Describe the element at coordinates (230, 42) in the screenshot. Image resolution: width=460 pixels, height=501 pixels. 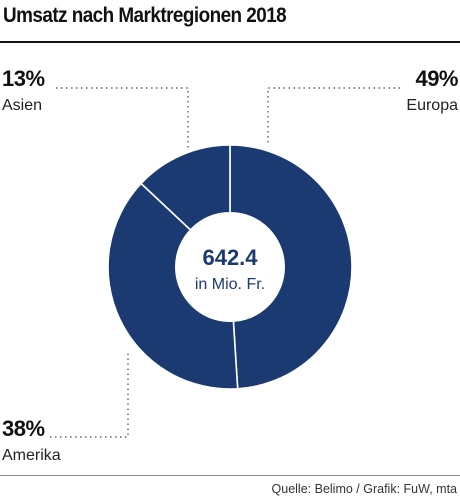
I see `title-rule` at that location.